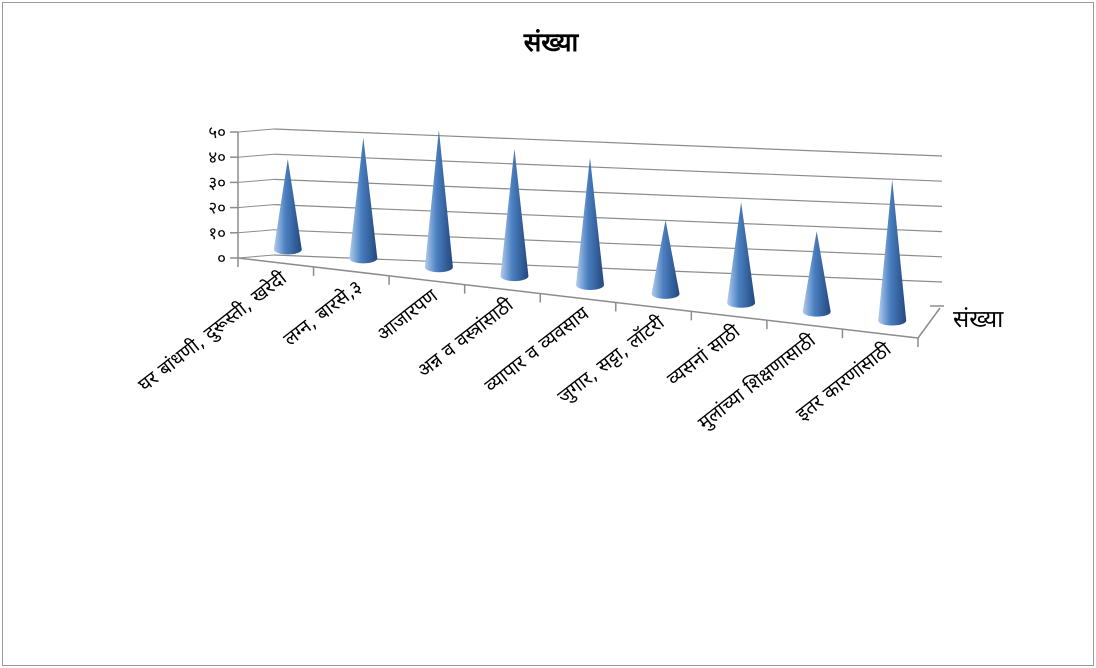 The image size is (1096, 668). What do you see at coordinates (578, 298) in the screenshot?
I see `x-axis-line` at bounding box center [578, 298].